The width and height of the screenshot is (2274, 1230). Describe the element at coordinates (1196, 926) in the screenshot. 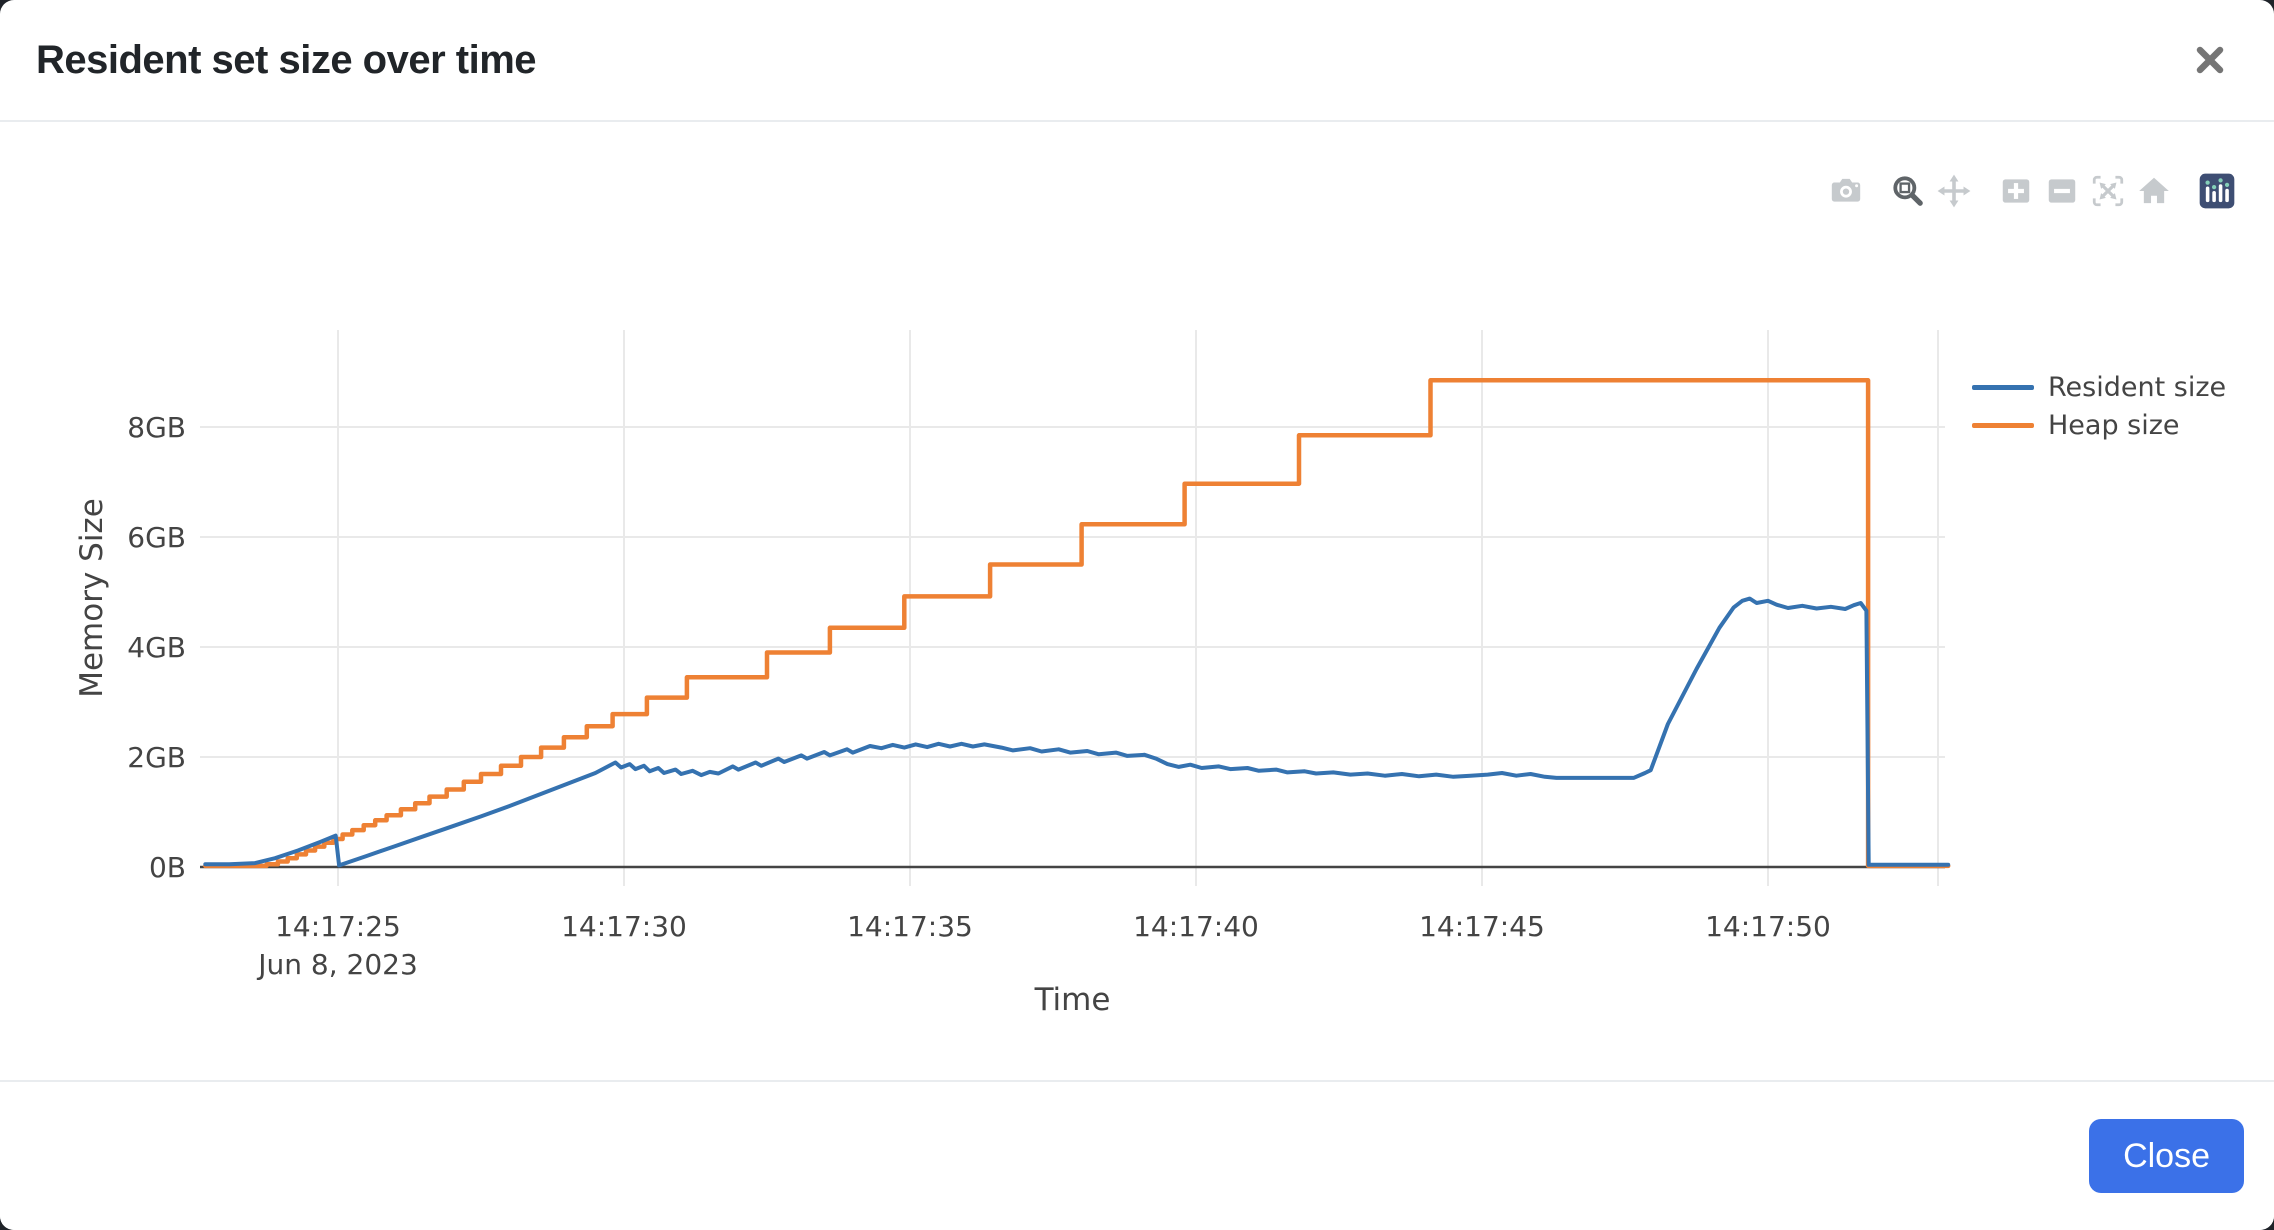

I see `x-tick-label: 14:17:40` at that location.